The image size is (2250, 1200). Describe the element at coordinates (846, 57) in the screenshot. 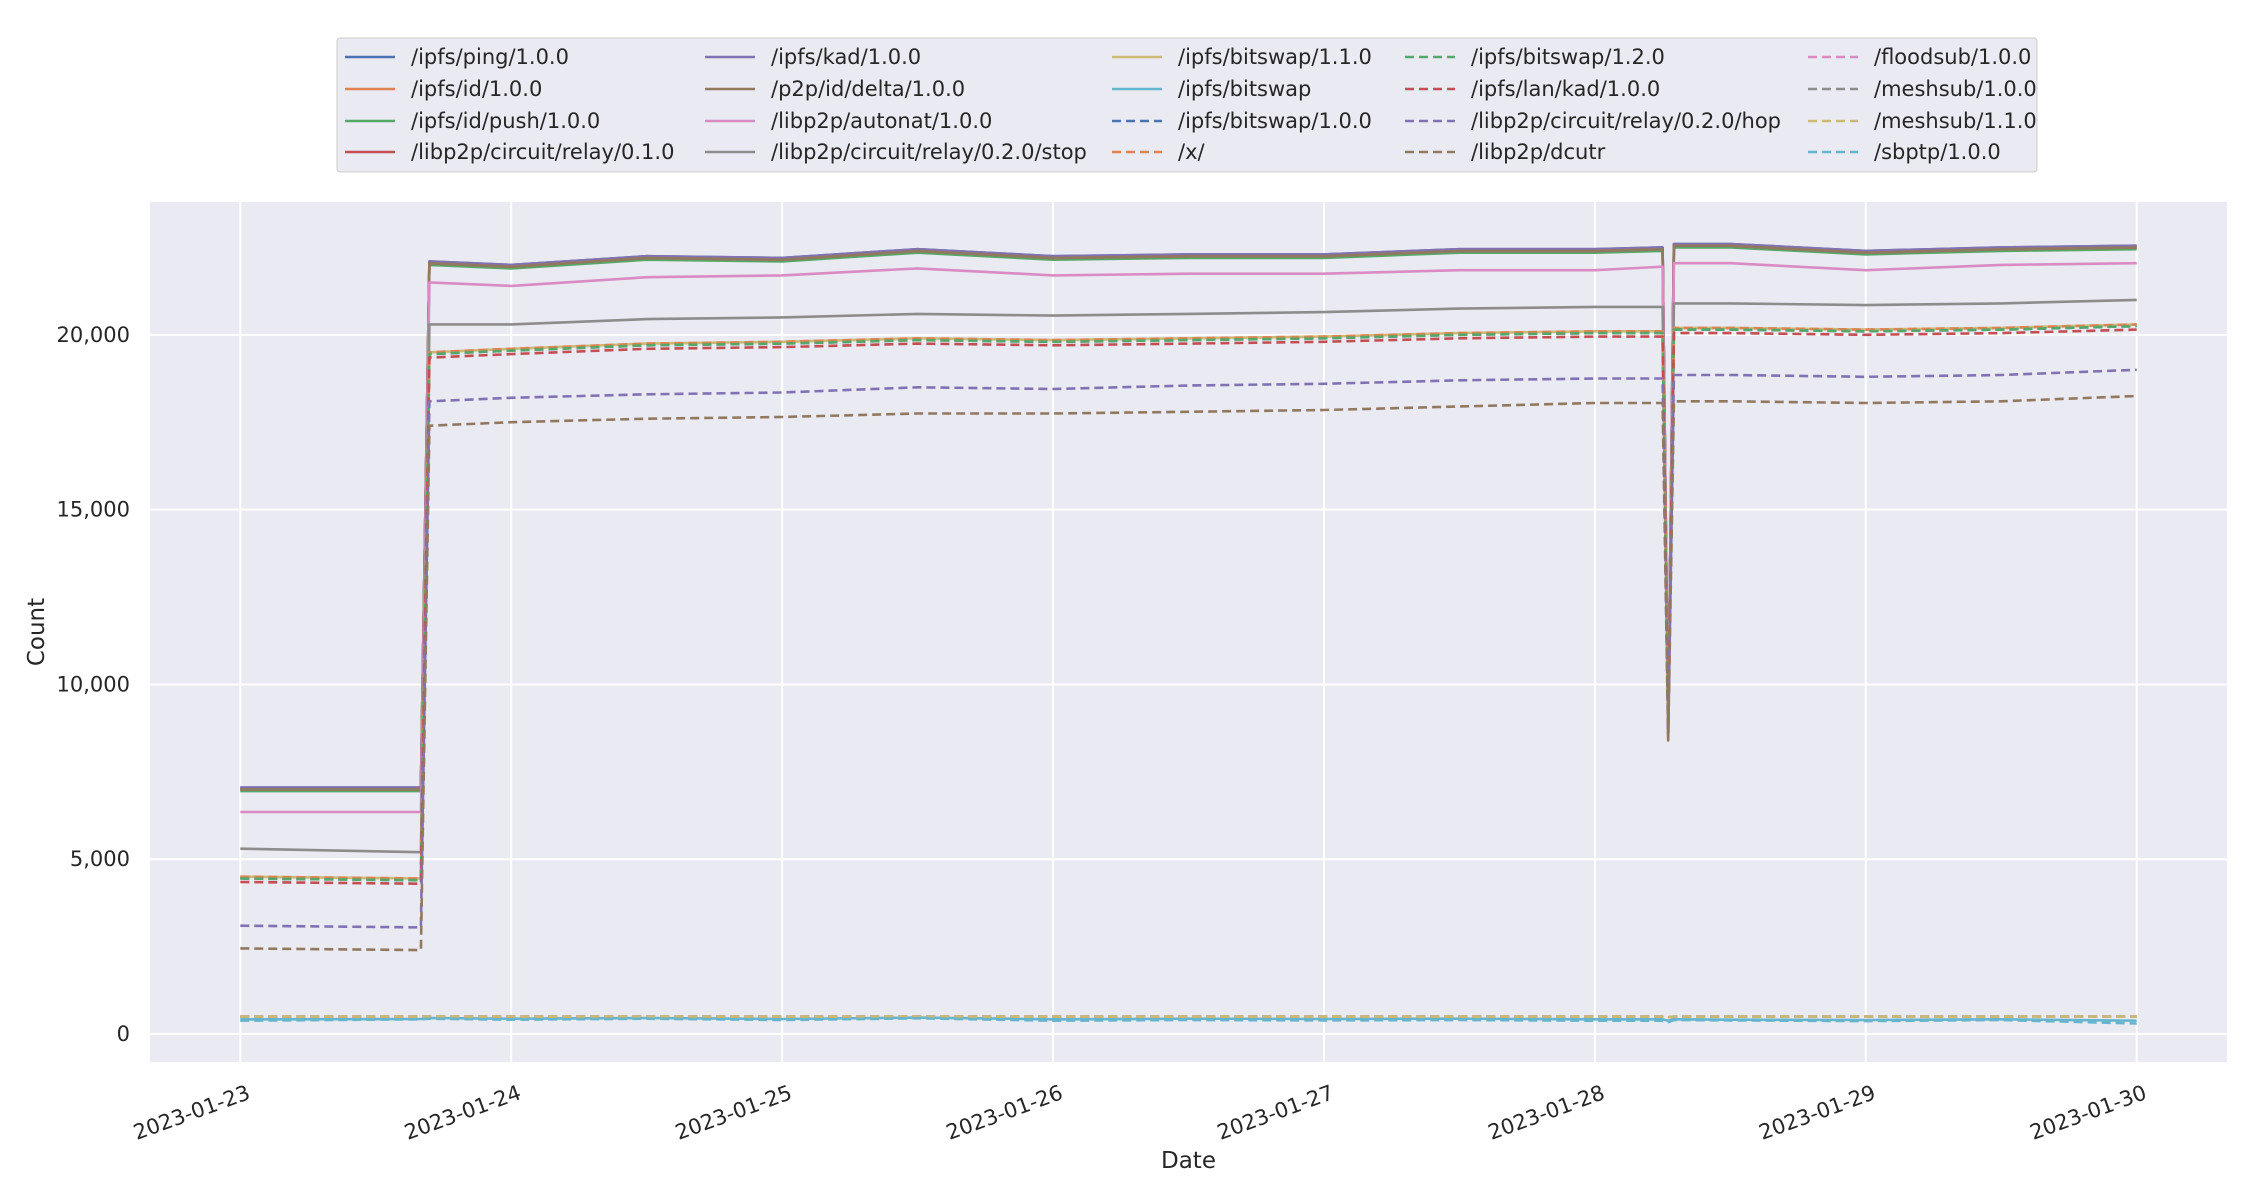

I see `legend-label: /ipfs/kad/1.0.0` at that location.